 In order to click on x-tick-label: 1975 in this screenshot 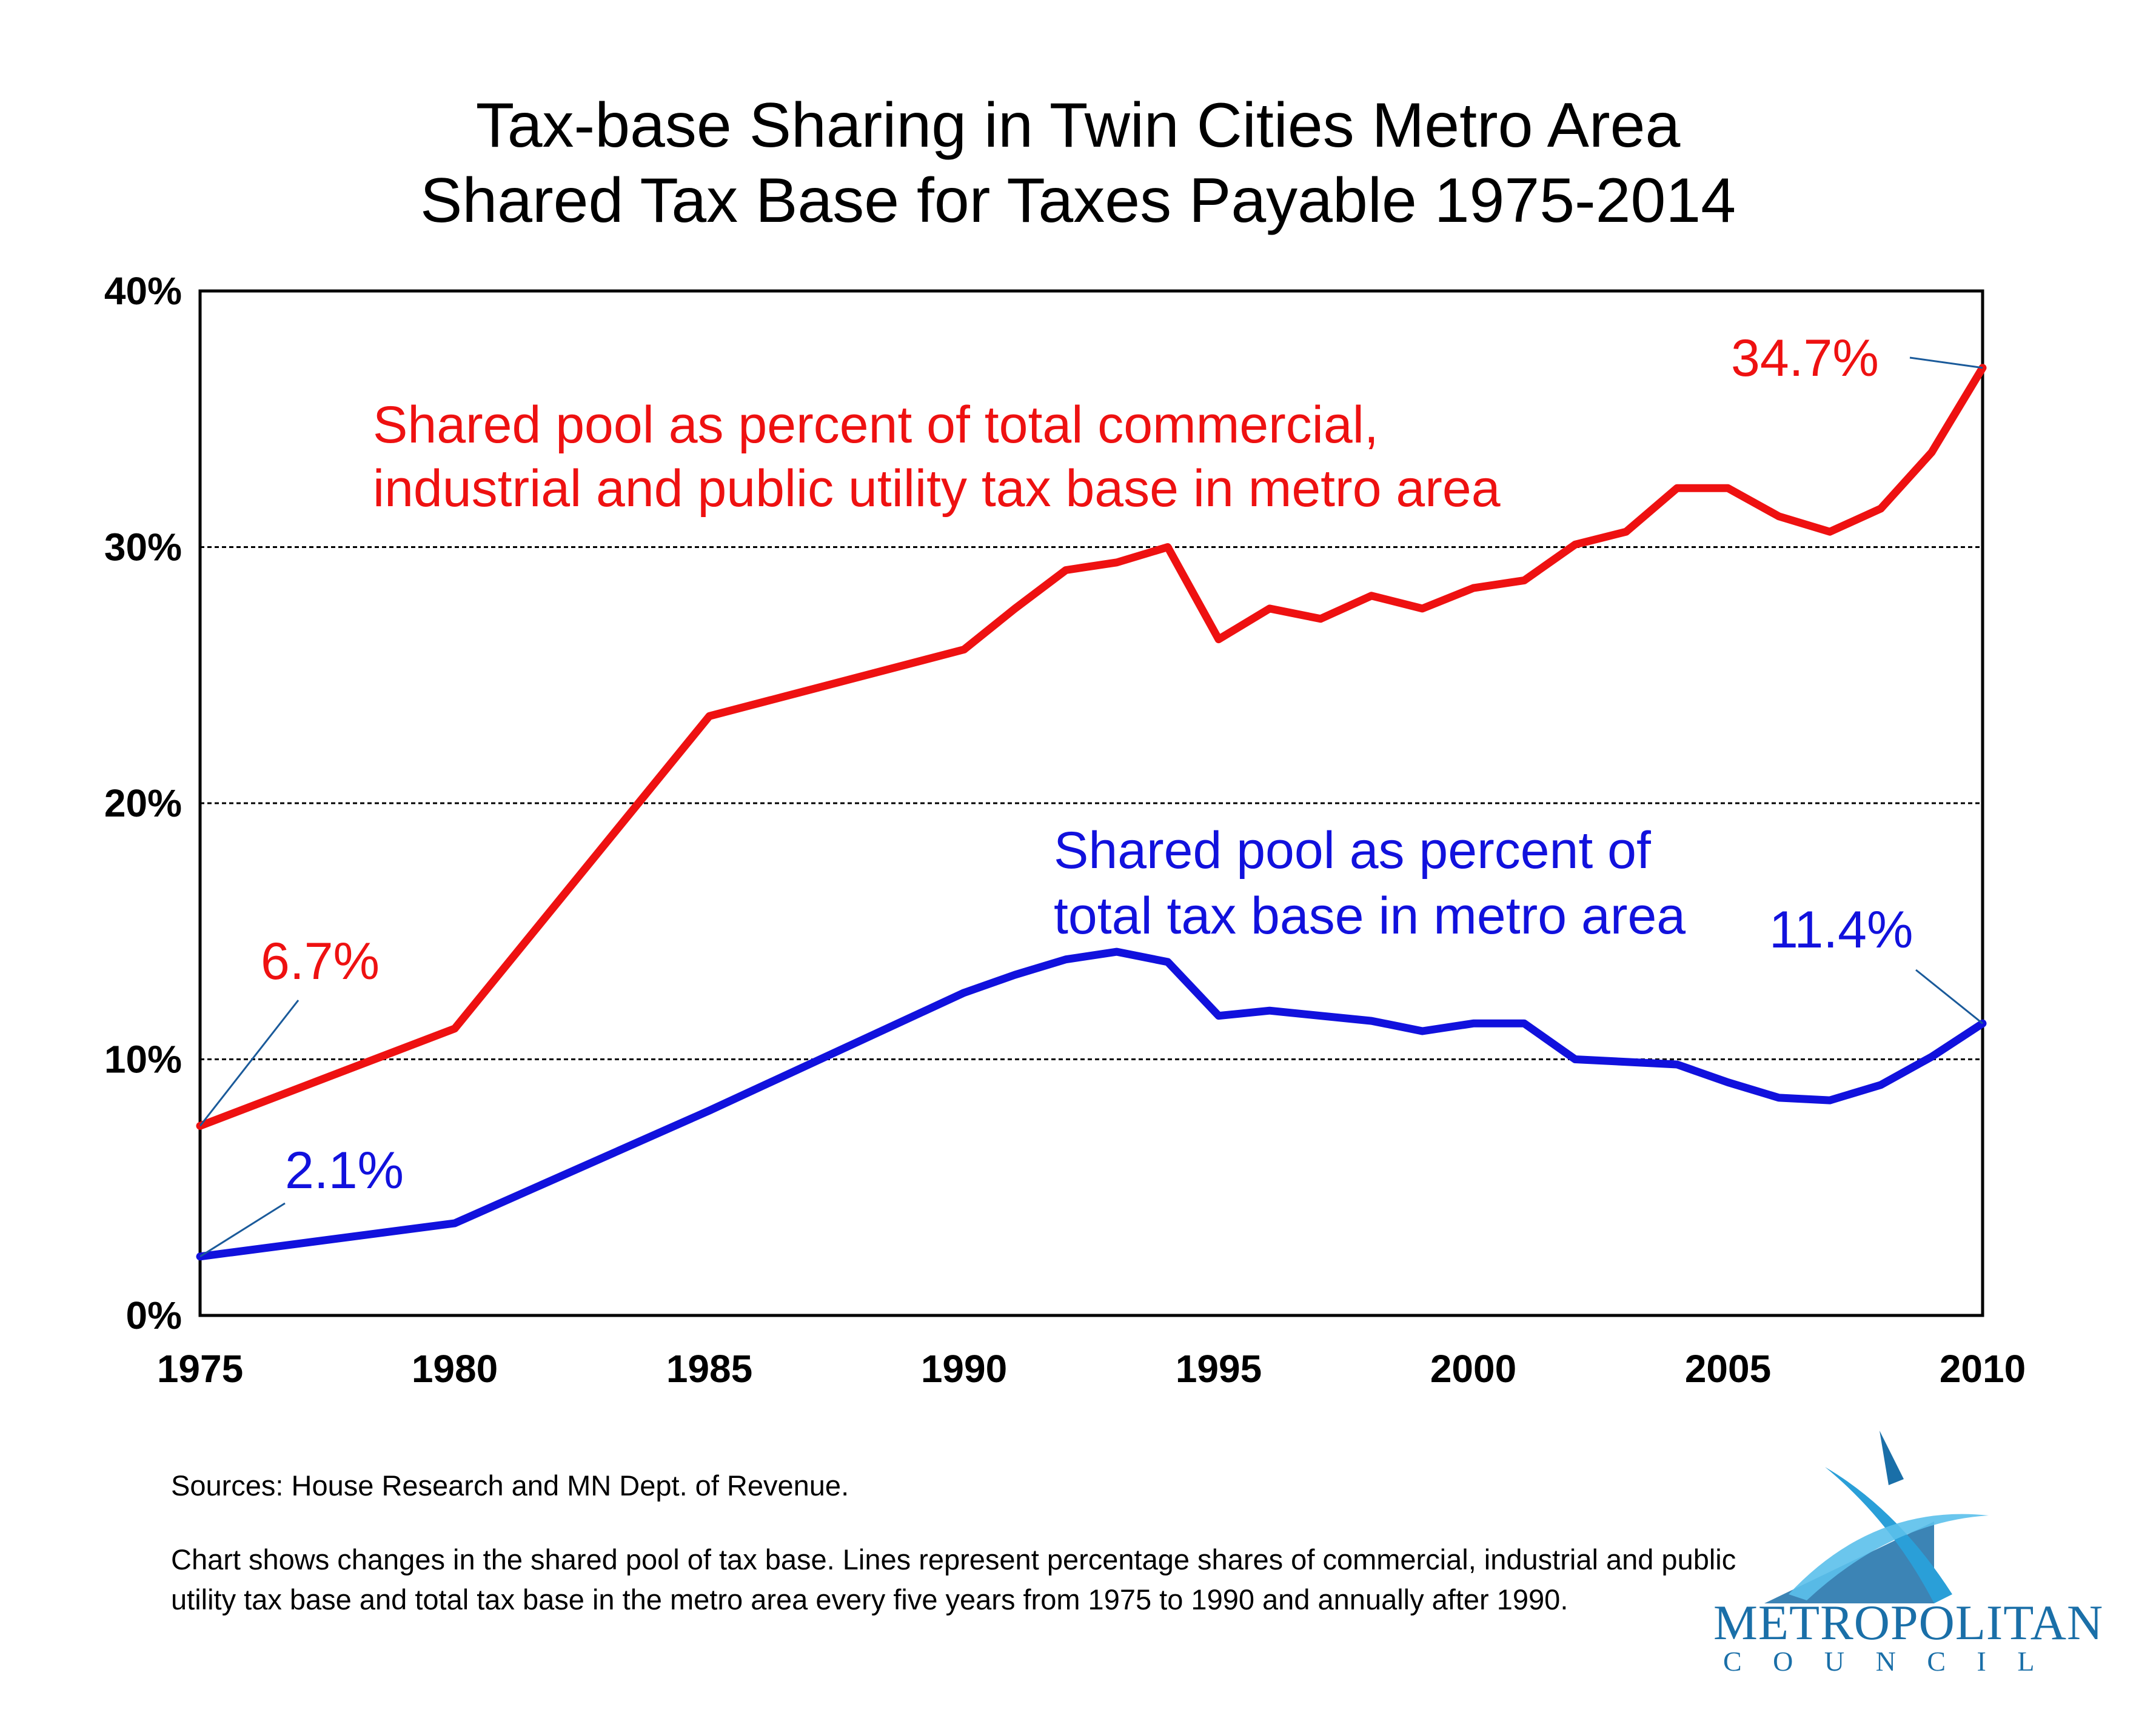, I will do `click(200, 1369)`.